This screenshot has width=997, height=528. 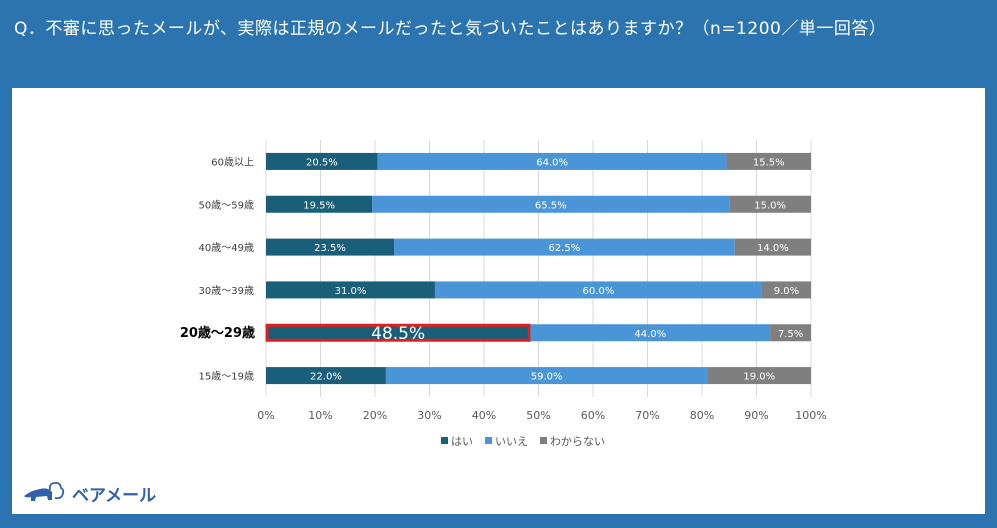 What do you see at coordinates (756, 415) in the screenshot?
I see `x-tick-label: 90%` at bounding box center [756, 415].